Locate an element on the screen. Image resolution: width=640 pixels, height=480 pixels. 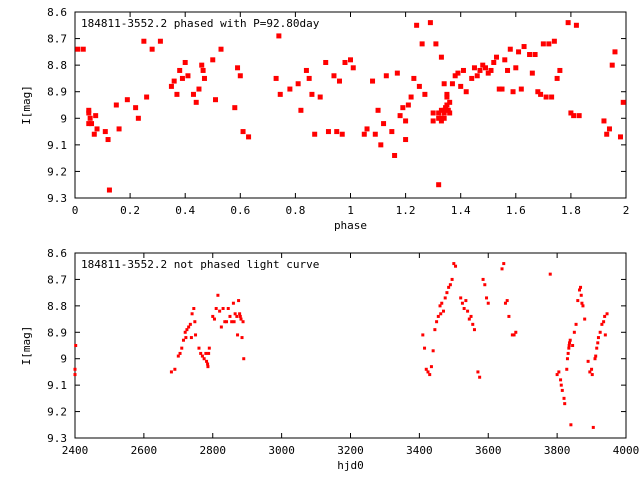
x-tick-label: 1.4 is located at coordinates (461, 210).